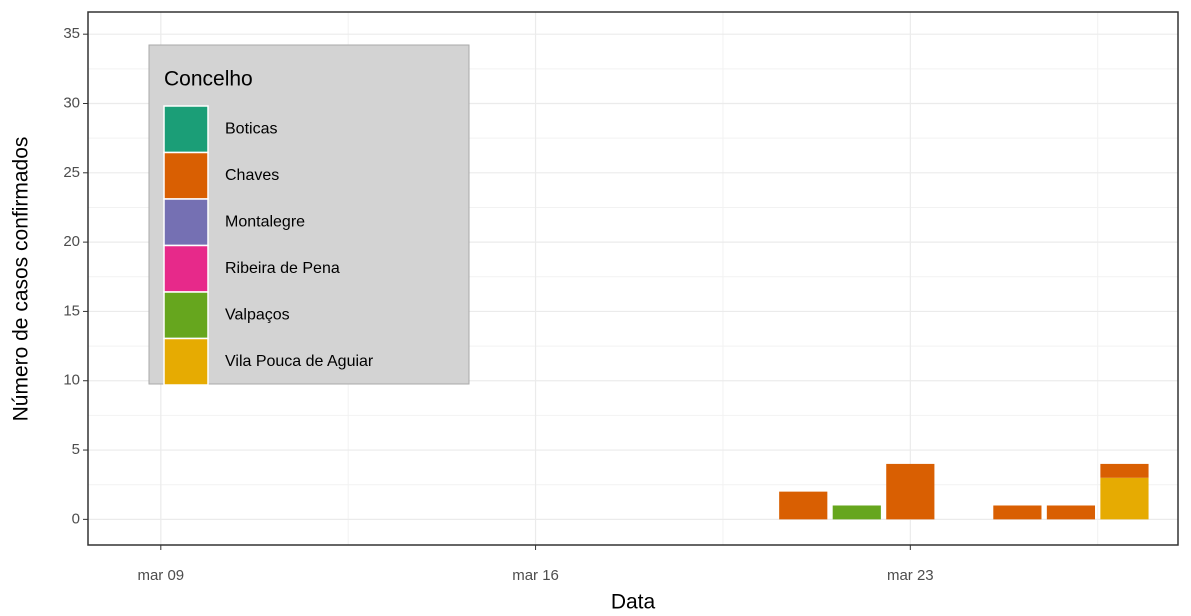 This screenshot has height=616, width=1191. Describe the element at coordinates (71, 380) in the screenshot. I see `y-tick-label: 10` at that location.